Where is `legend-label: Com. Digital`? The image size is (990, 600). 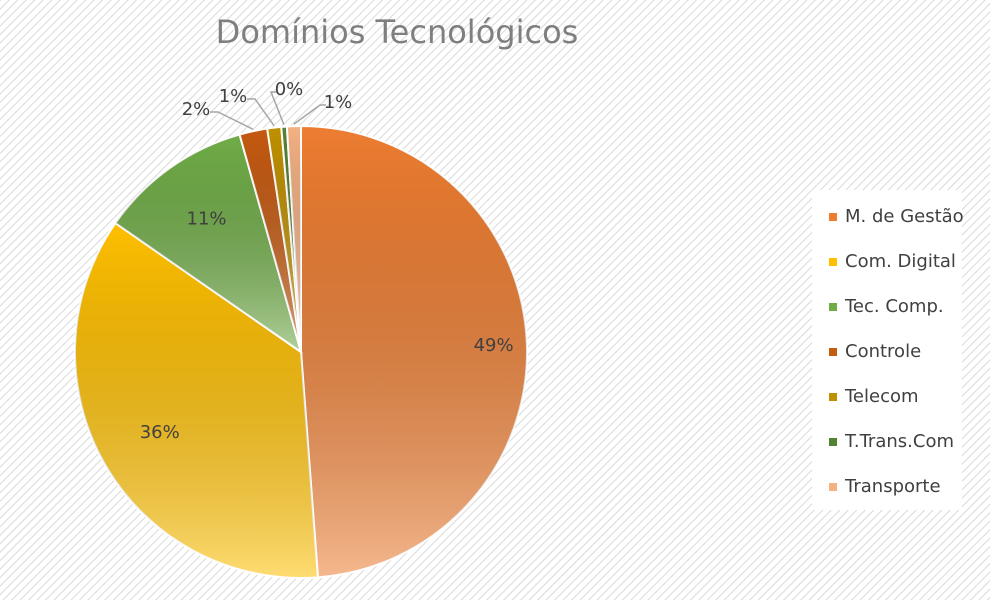
legend-label: Com. Digital is located at coordinates (900, 261).